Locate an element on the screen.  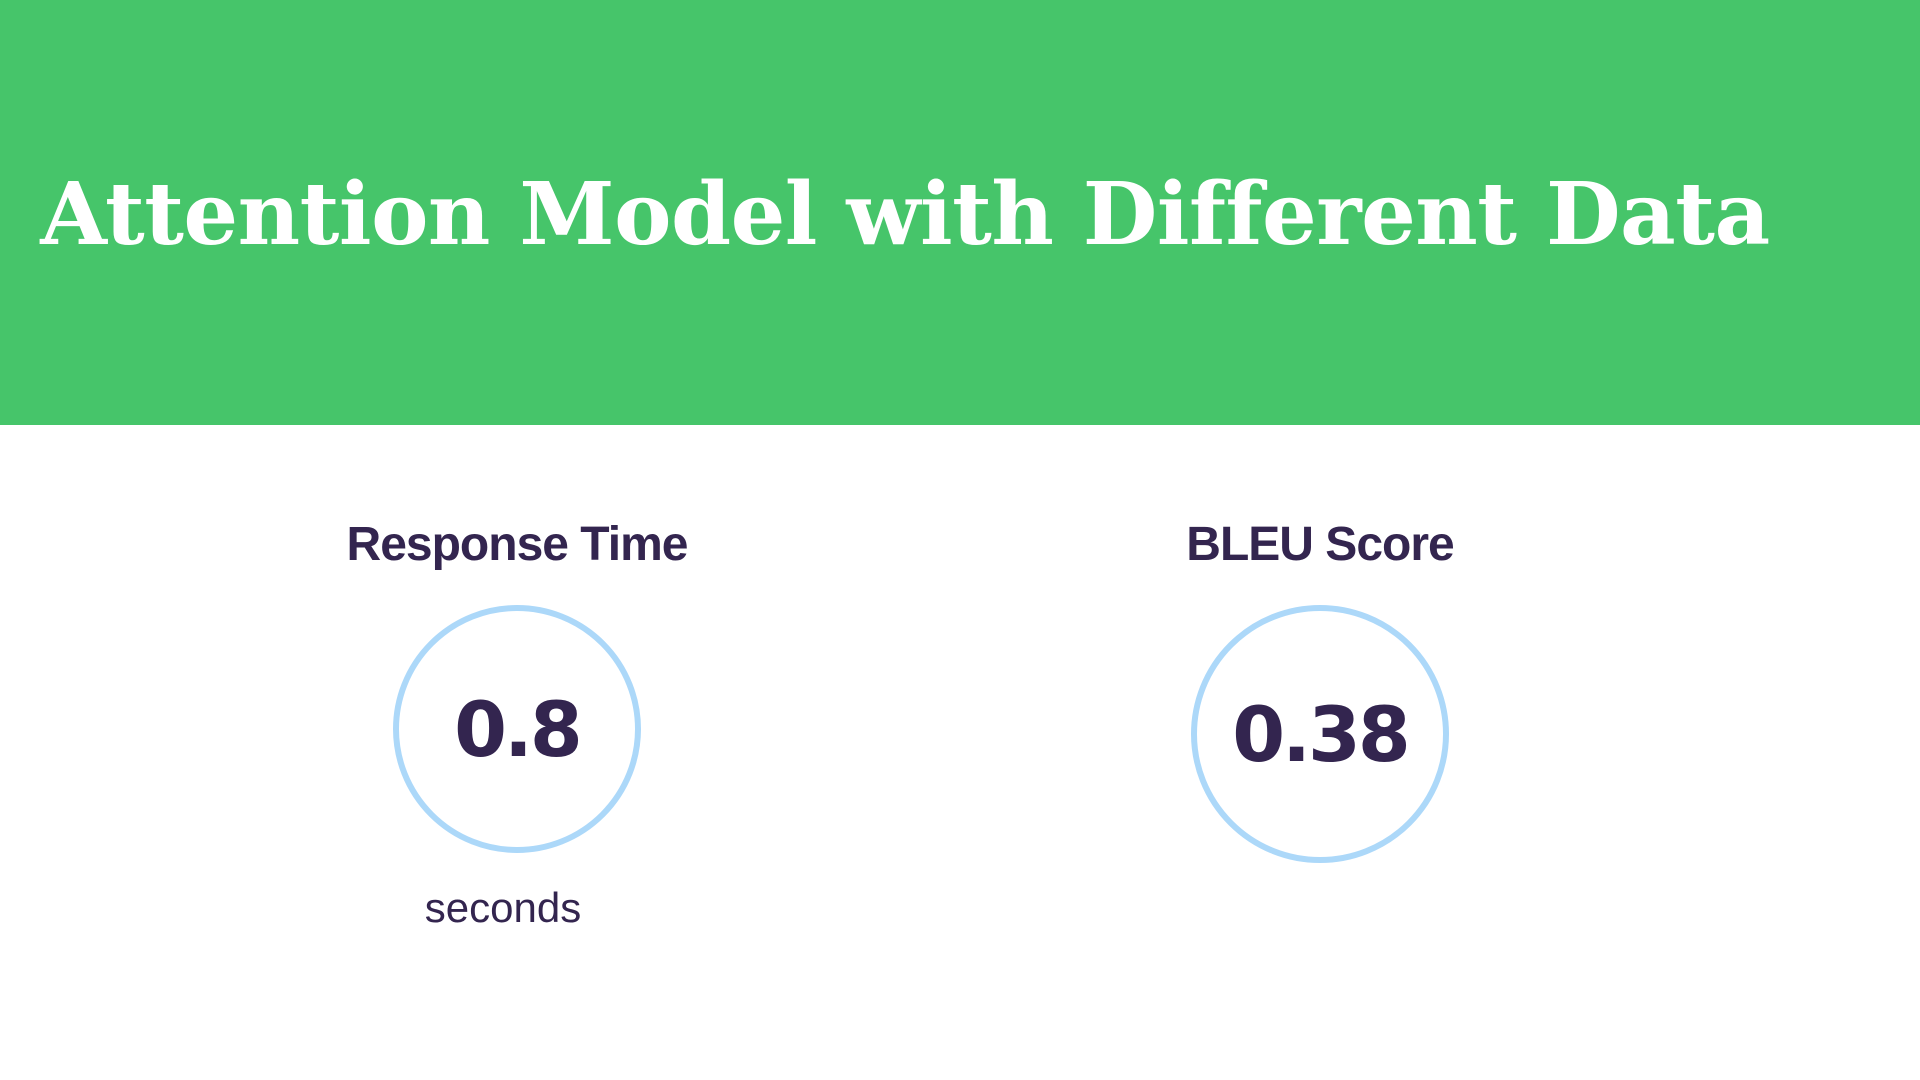
metric-label: BLEU Score is located at coordinates (1320, 544).